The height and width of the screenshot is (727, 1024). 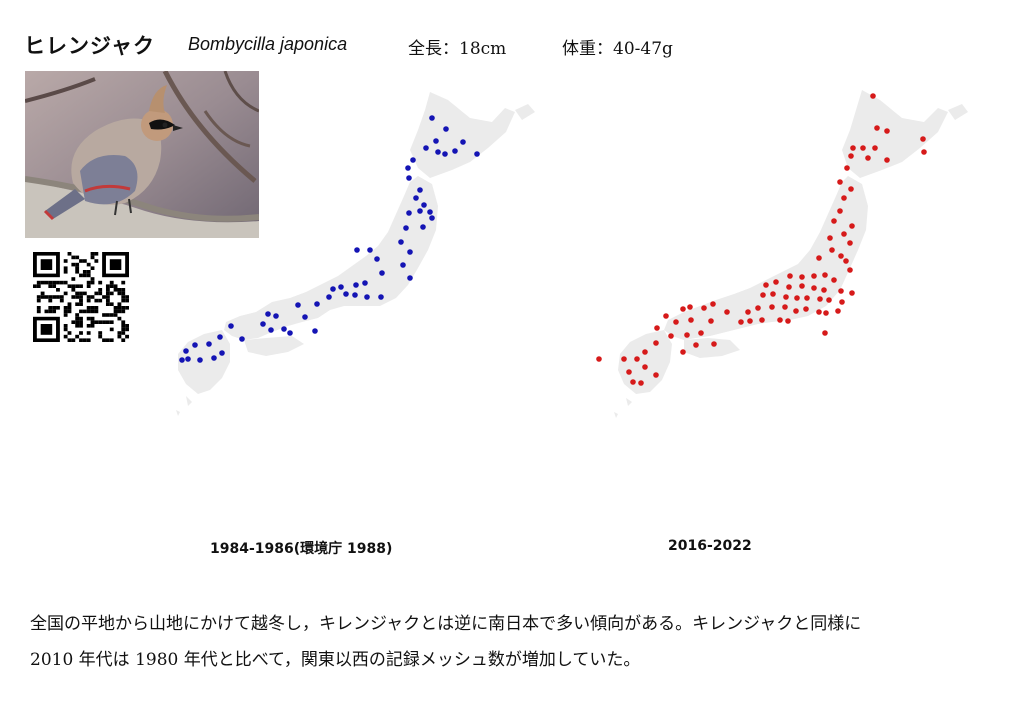 What do you see at coordinates (329, 239) in the screenshot?
I see `survey-dots-1984-1986` at bounding box center [329, 239].